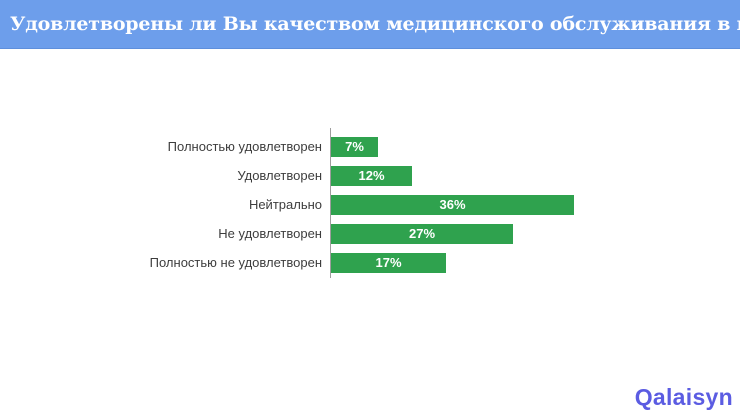 This screenshot has width=740, height=416. Describe the element at coordinates (270, 233) in the screenshot. I see `category-label: Не удовлетворен` at that location.